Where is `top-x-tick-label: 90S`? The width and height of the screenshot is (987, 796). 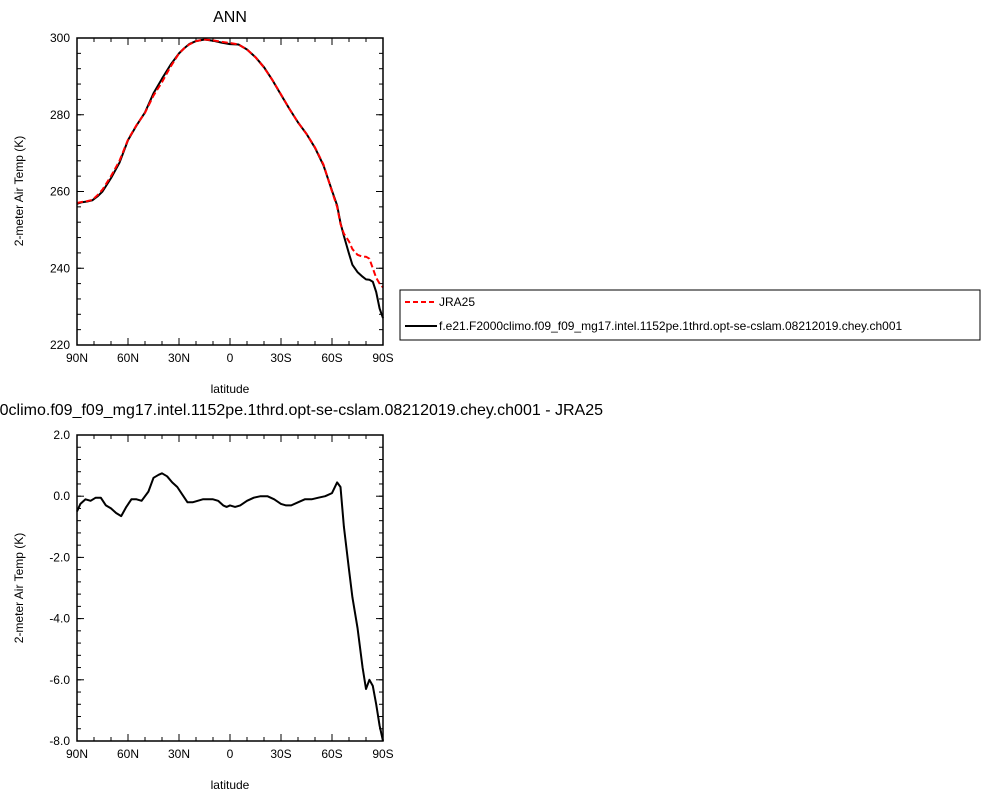
top-x-tick-label: 90S is located at coordinates (382, 358).